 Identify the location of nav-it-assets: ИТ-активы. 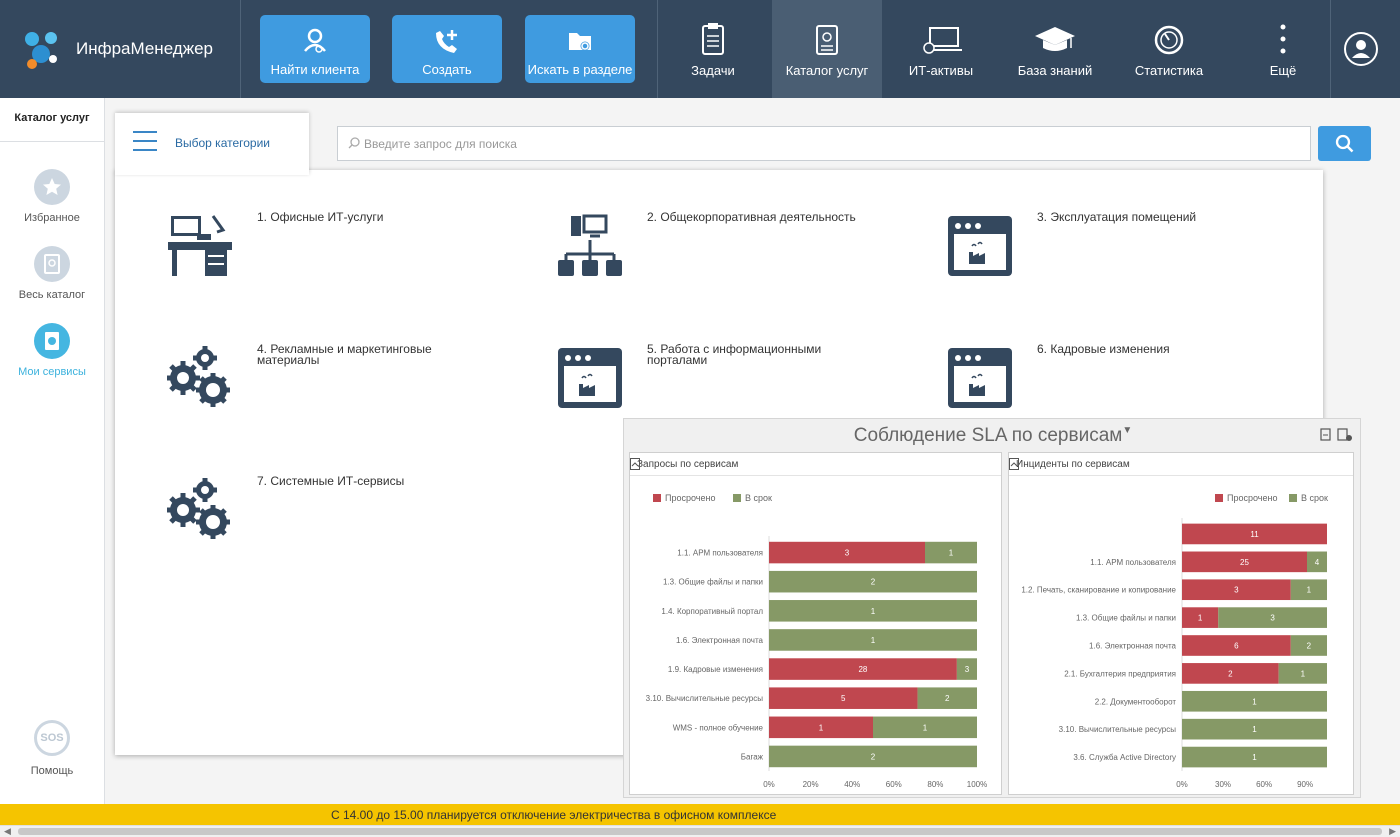
(941, 49).